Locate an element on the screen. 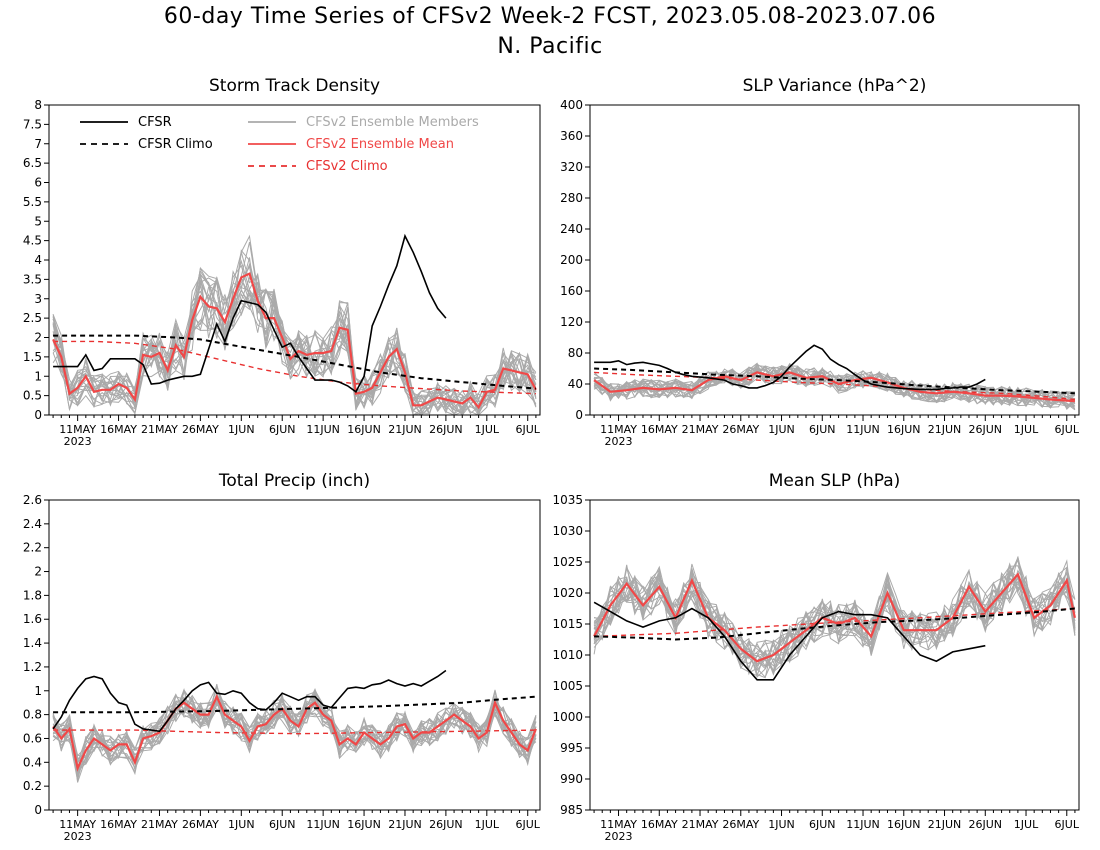 Image resolution: width=1100 pixels, height=850 pixels. y-tick-label: 2.5 is located at coordinates (32, 318).